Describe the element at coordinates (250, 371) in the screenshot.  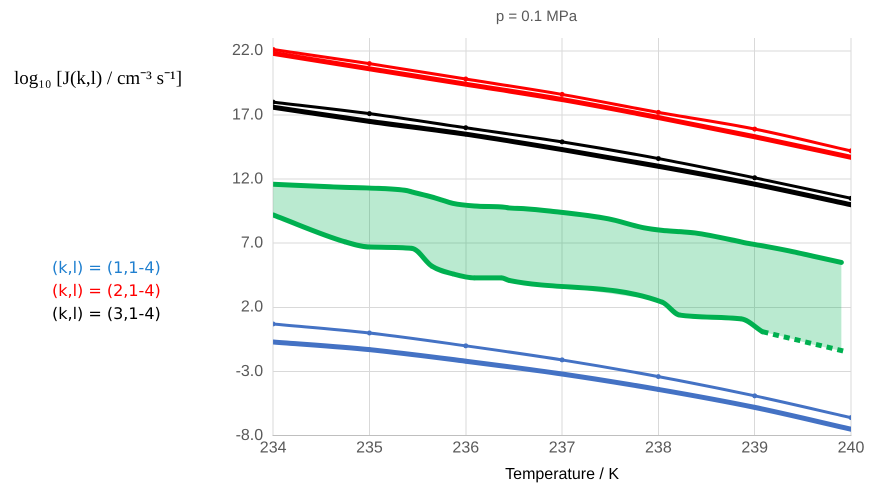
I see `y-tick-label: -3.0` at that location.